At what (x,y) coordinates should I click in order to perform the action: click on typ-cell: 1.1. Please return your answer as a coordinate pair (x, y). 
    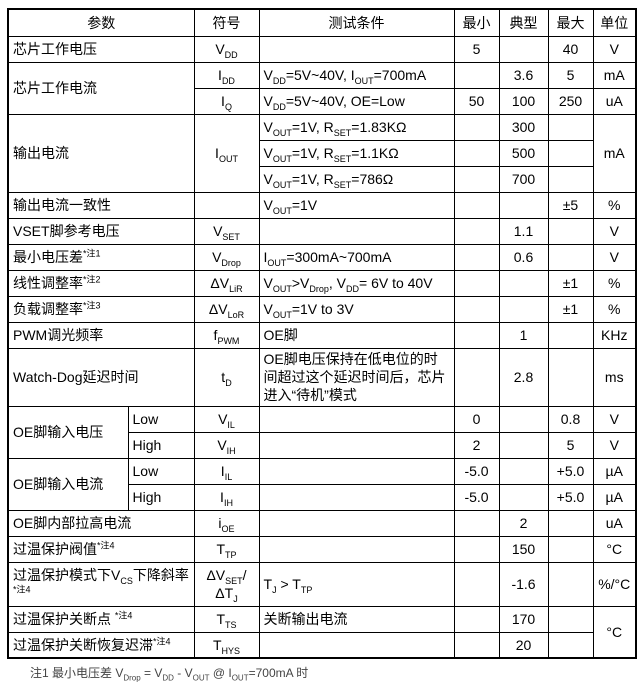
    Looking at the image, I should click on (523, 231).